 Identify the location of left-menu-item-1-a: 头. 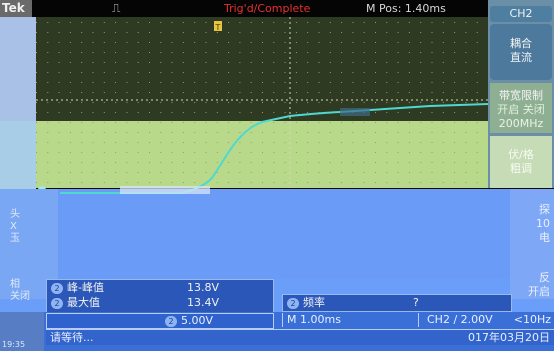
(15, 214).